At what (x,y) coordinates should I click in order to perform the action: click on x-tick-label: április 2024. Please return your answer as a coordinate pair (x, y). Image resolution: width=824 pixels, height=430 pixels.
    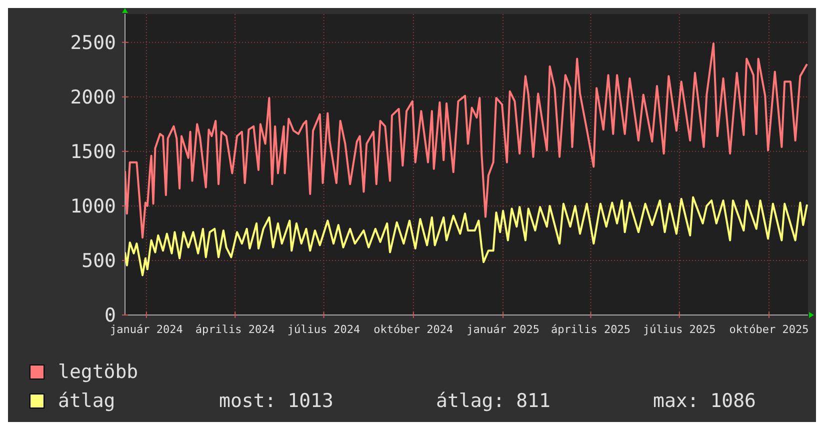
    Looking at the image, I should click on (235, 329).